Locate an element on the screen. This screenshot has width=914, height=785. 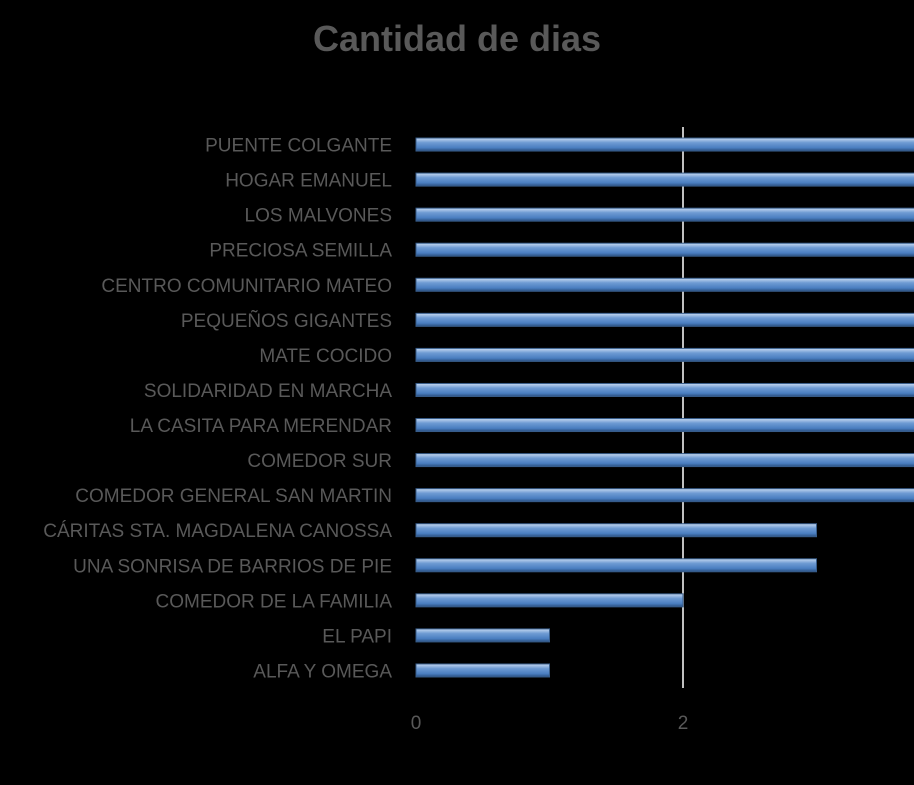
category-label: EL PAPI is located at coordinates (357, 636).